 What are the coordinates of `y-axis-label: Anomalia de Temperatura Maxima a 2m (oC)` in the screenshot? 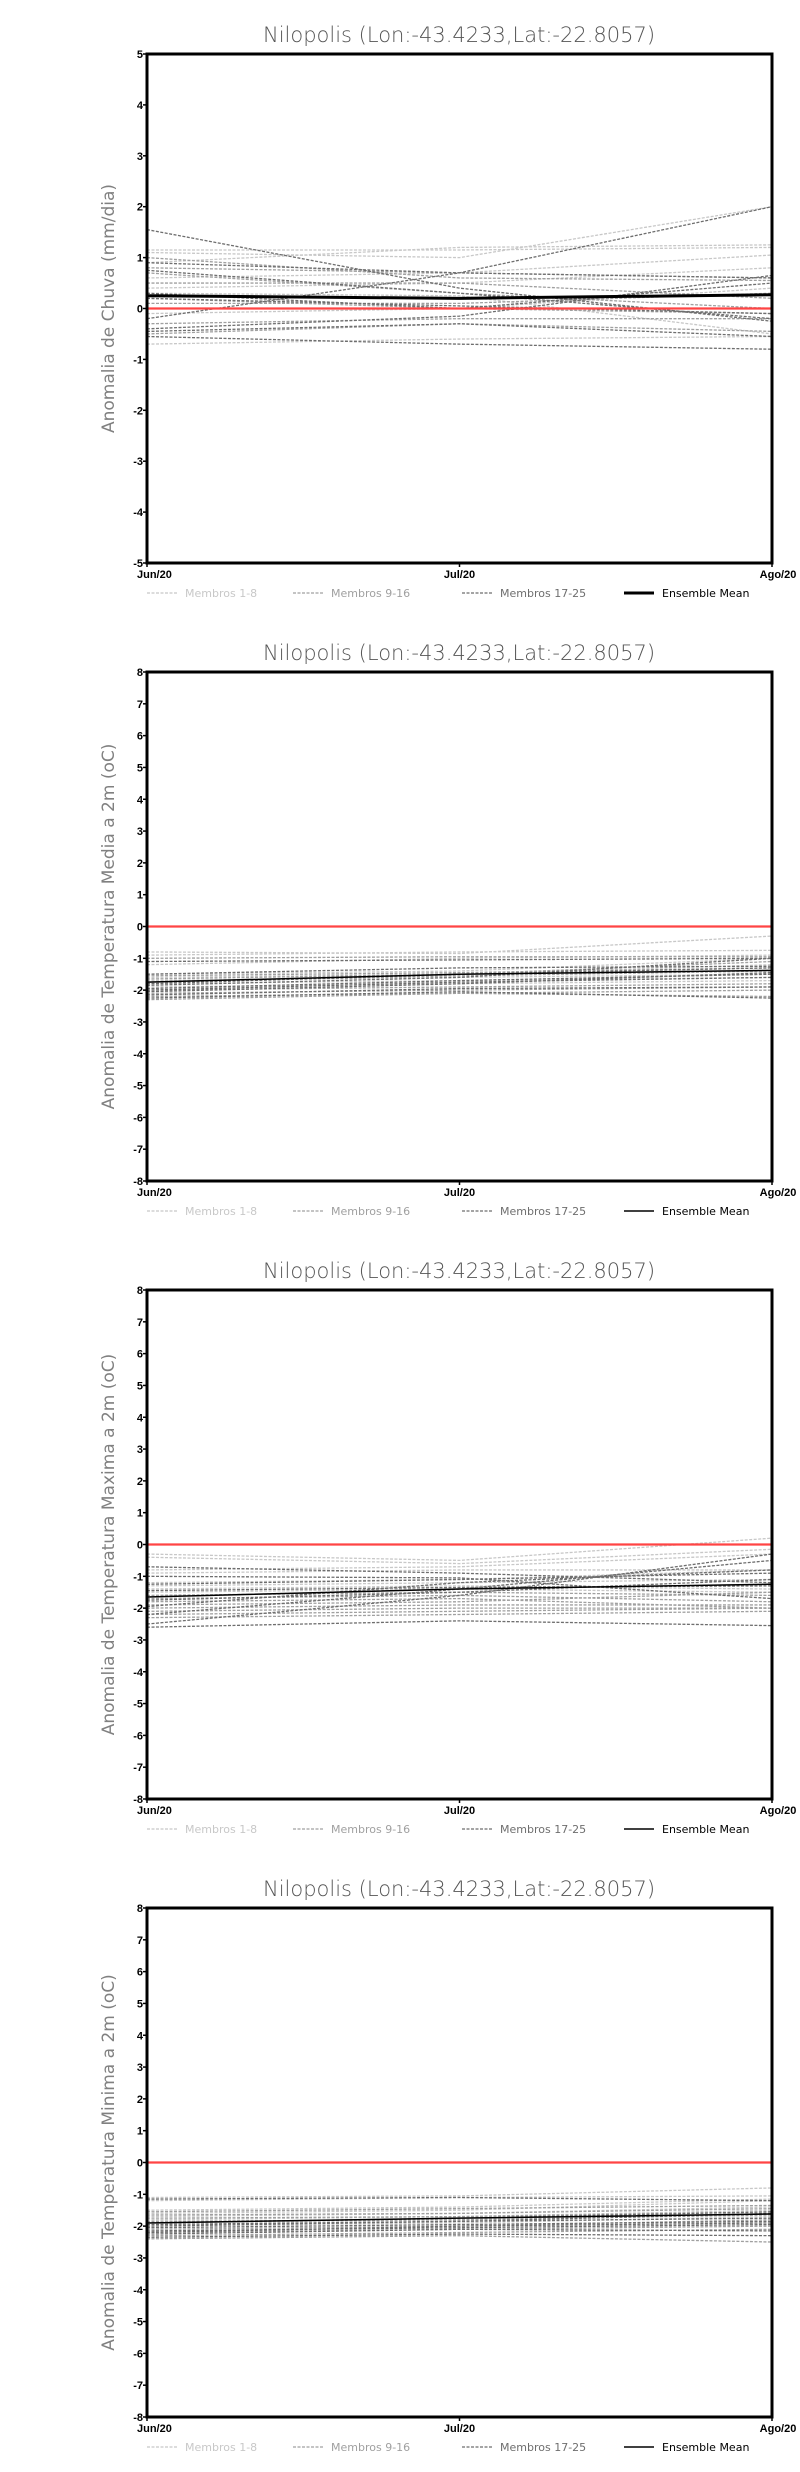 It's located at (109, 1545).